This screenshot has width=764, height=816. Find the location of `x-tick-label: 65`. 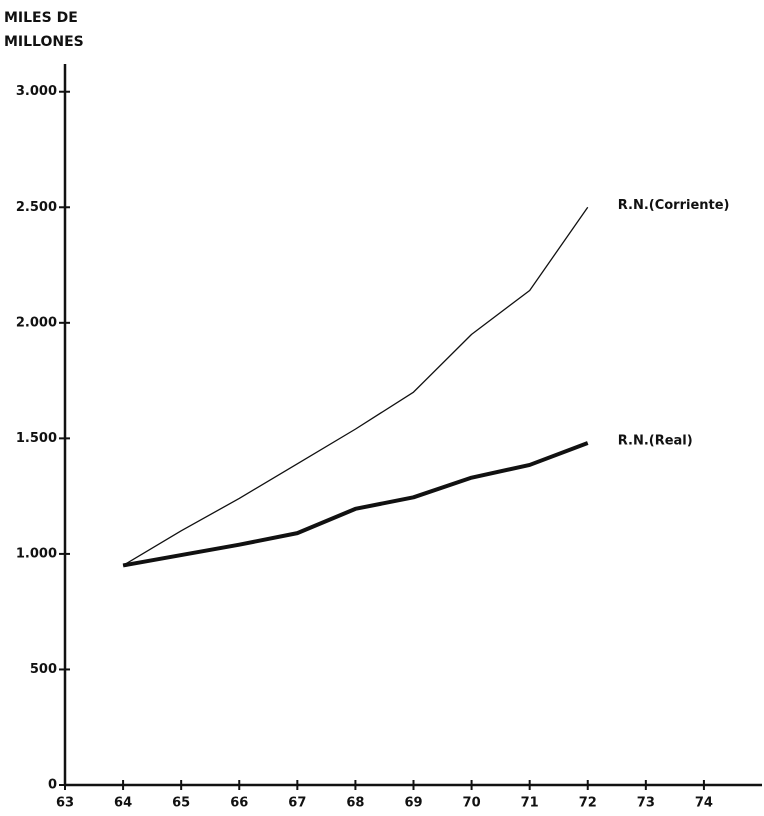

x-tick-label: 65 is located at coordinates (181, 803).